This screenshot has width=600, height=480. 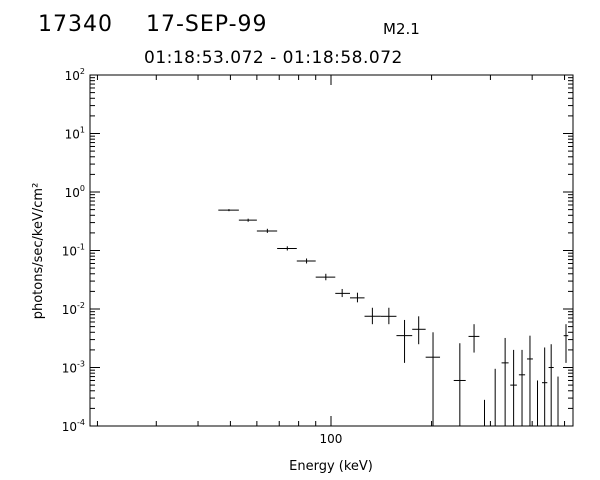 I want to click on x-axis-label: Energy (keV), so click(x=331, y=466).